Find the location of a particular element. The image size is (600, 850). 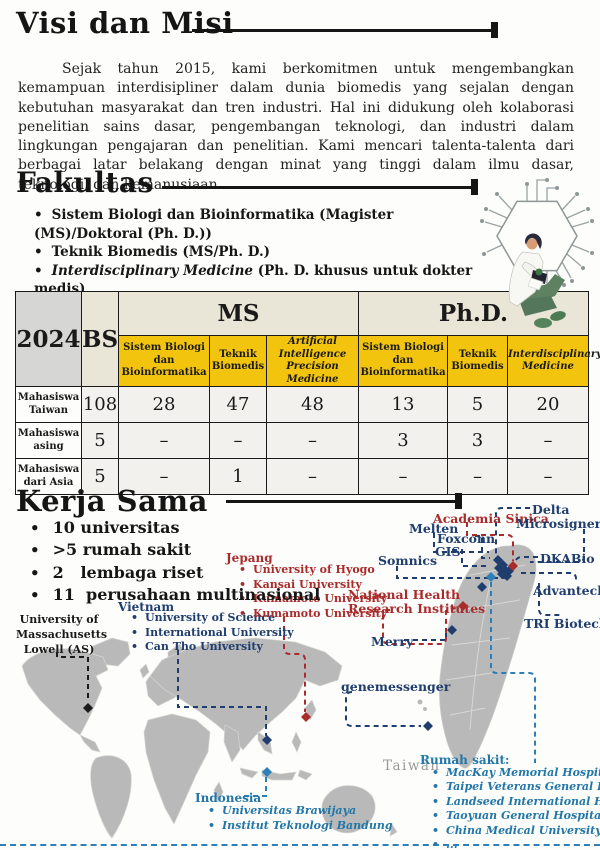

indonesia-title: Indonesia is located at coordinates (228, 798).